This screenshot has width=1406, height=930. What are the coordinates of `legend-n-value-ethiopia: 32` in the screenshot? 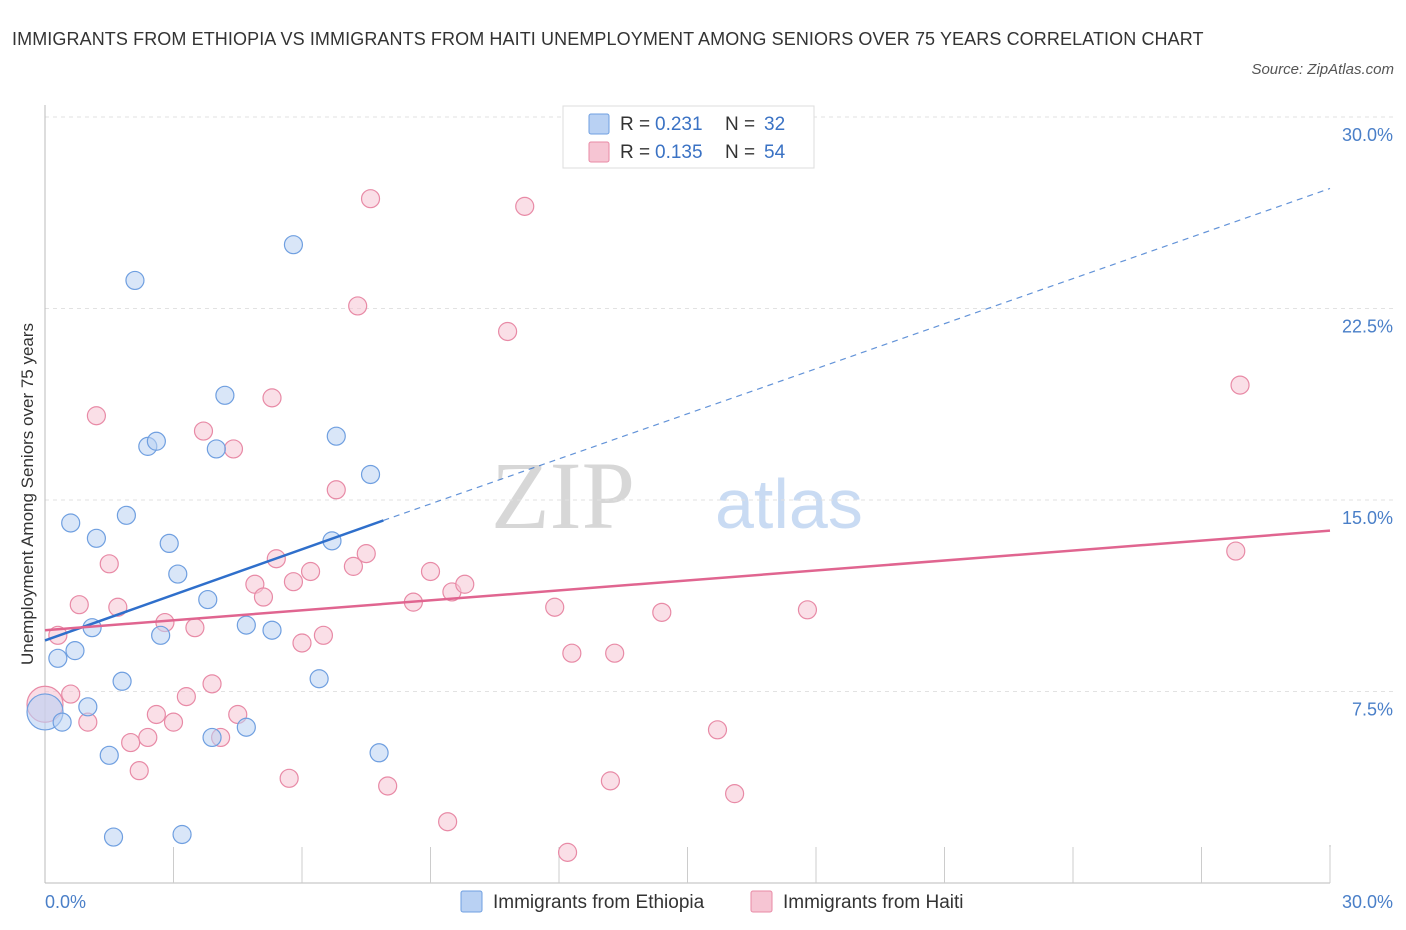 It's located at (774, 124).